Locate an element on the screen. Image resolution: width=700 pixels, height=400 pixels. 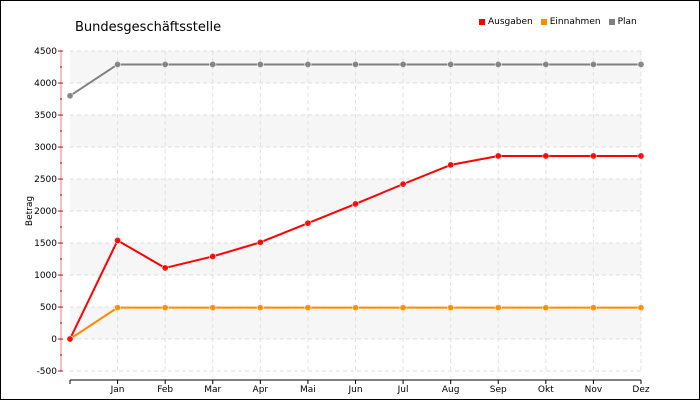
x-tick-label: Sep is located at coordinates (498, 390).